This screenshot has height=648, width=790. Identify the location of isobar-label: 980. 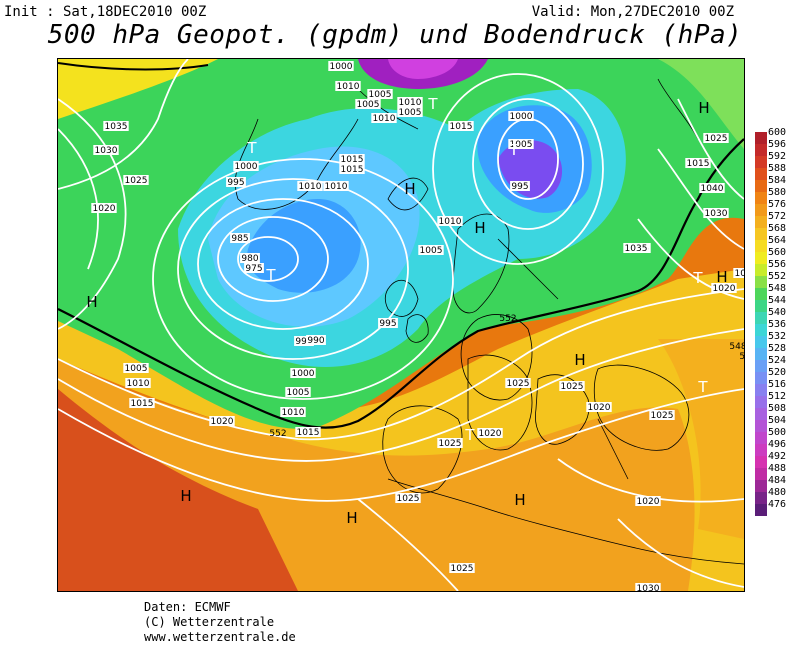
(249, 259).